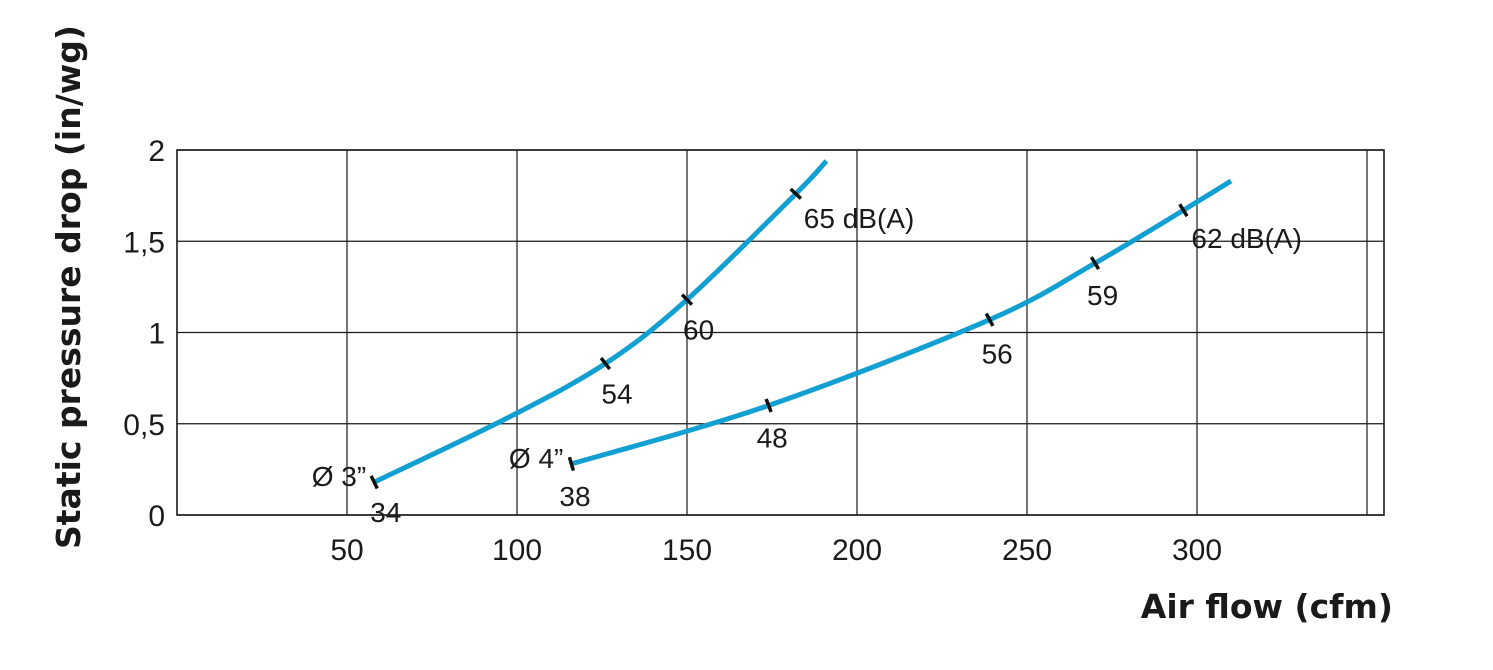 The width and height of the screenshot is (1493, 670). Describe the element at coordinates (156, 334) in the screenshot. I see `y-tick-label: 1` at that location.